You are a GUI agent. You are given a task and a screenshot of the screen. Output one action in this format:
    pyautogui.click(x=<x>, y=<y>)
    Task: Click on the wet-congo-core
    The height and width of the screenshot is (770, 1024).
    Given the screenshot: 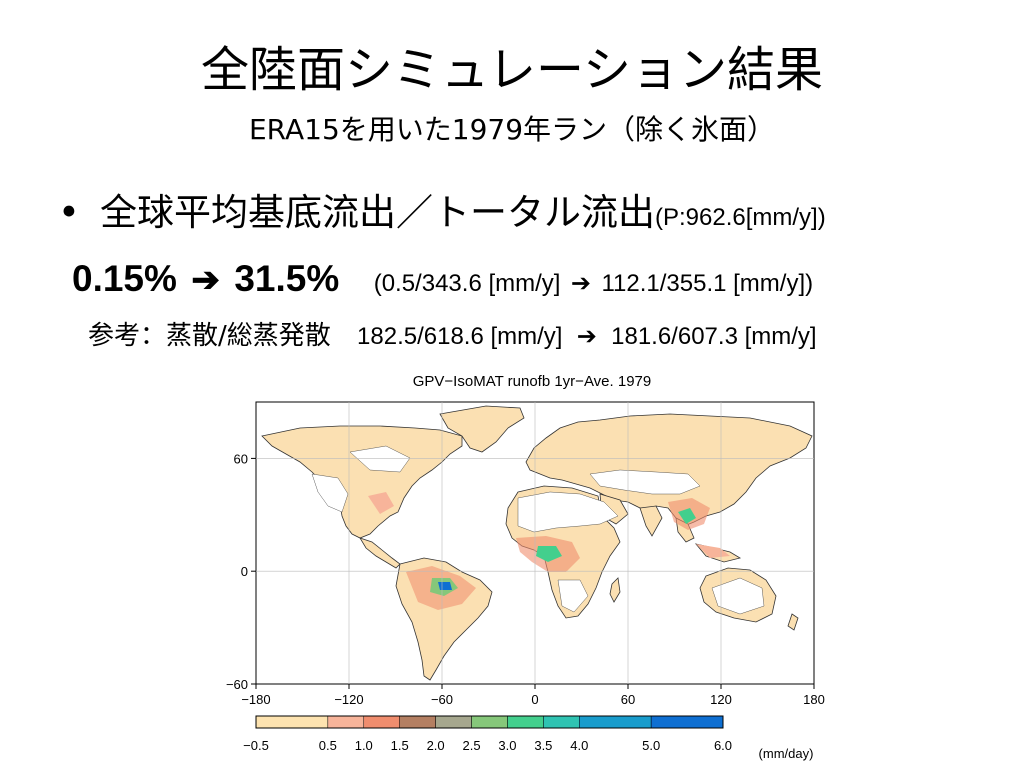 What is the action you would take?
    pyautogui.click(x=549, y=554)
    